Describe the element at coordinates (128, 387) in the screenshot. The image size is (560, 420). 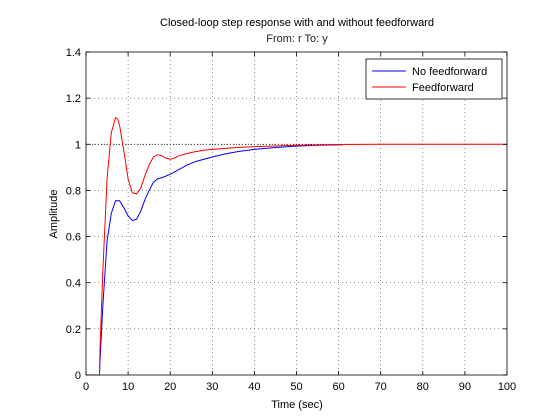
I see `x-tick-label: 10` at that location.